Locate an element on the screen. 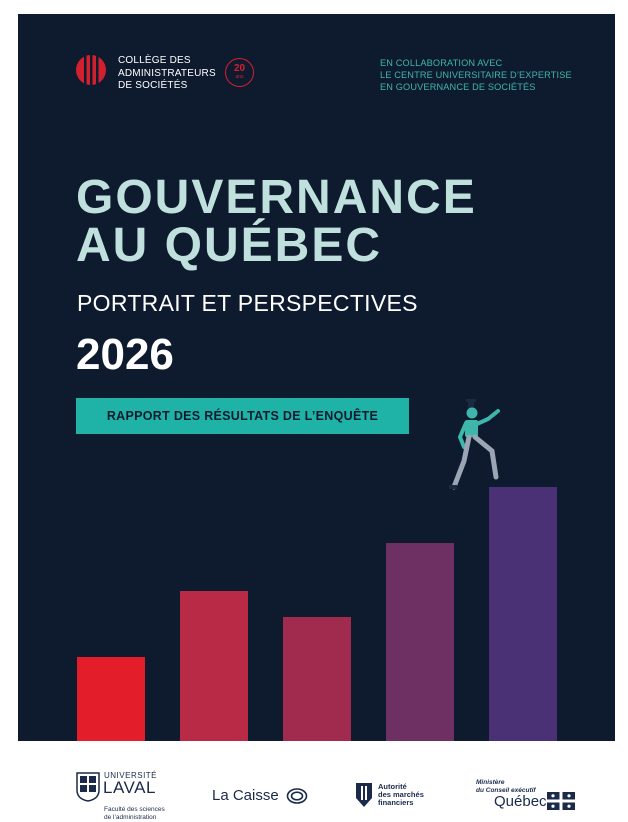 This screenshot has width=628, height=822. collaboration-line: EN GOUVERNANCE DE SOCIÉTÉS is located at coordinates (458, 87).